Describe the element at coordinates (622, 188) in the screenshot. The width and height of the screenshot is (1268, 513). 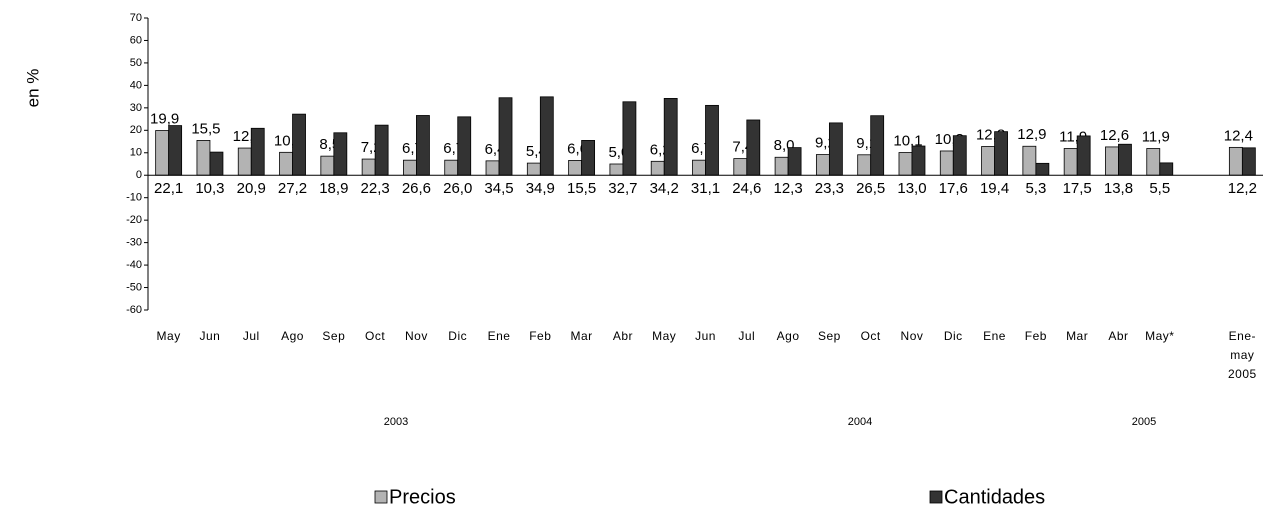
I see `value-label: 32,7` at that location.